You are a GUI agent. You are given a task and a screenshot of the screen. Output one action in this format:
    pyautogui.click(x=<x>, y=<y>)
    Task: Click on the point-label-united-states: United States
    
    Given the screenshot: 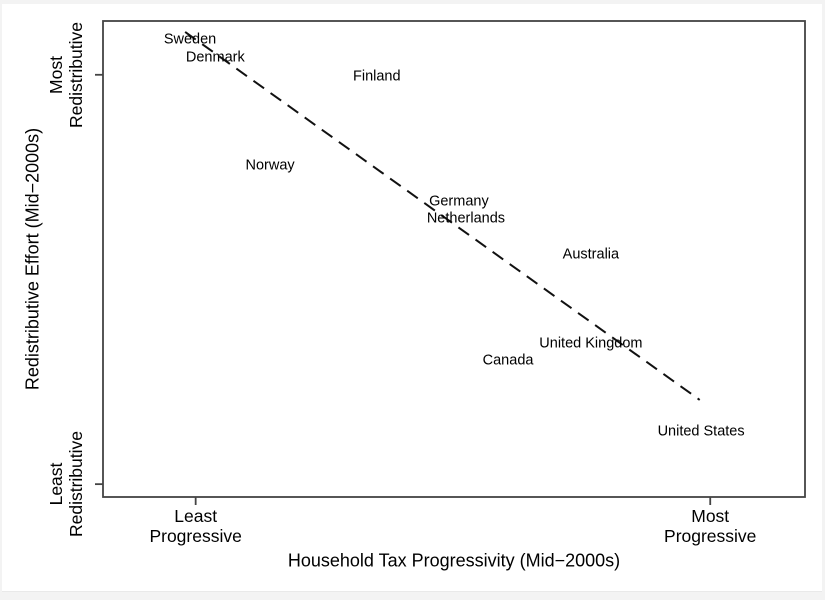 What is the action you would take?
    pyautogui.click(x=701, y=431)
    